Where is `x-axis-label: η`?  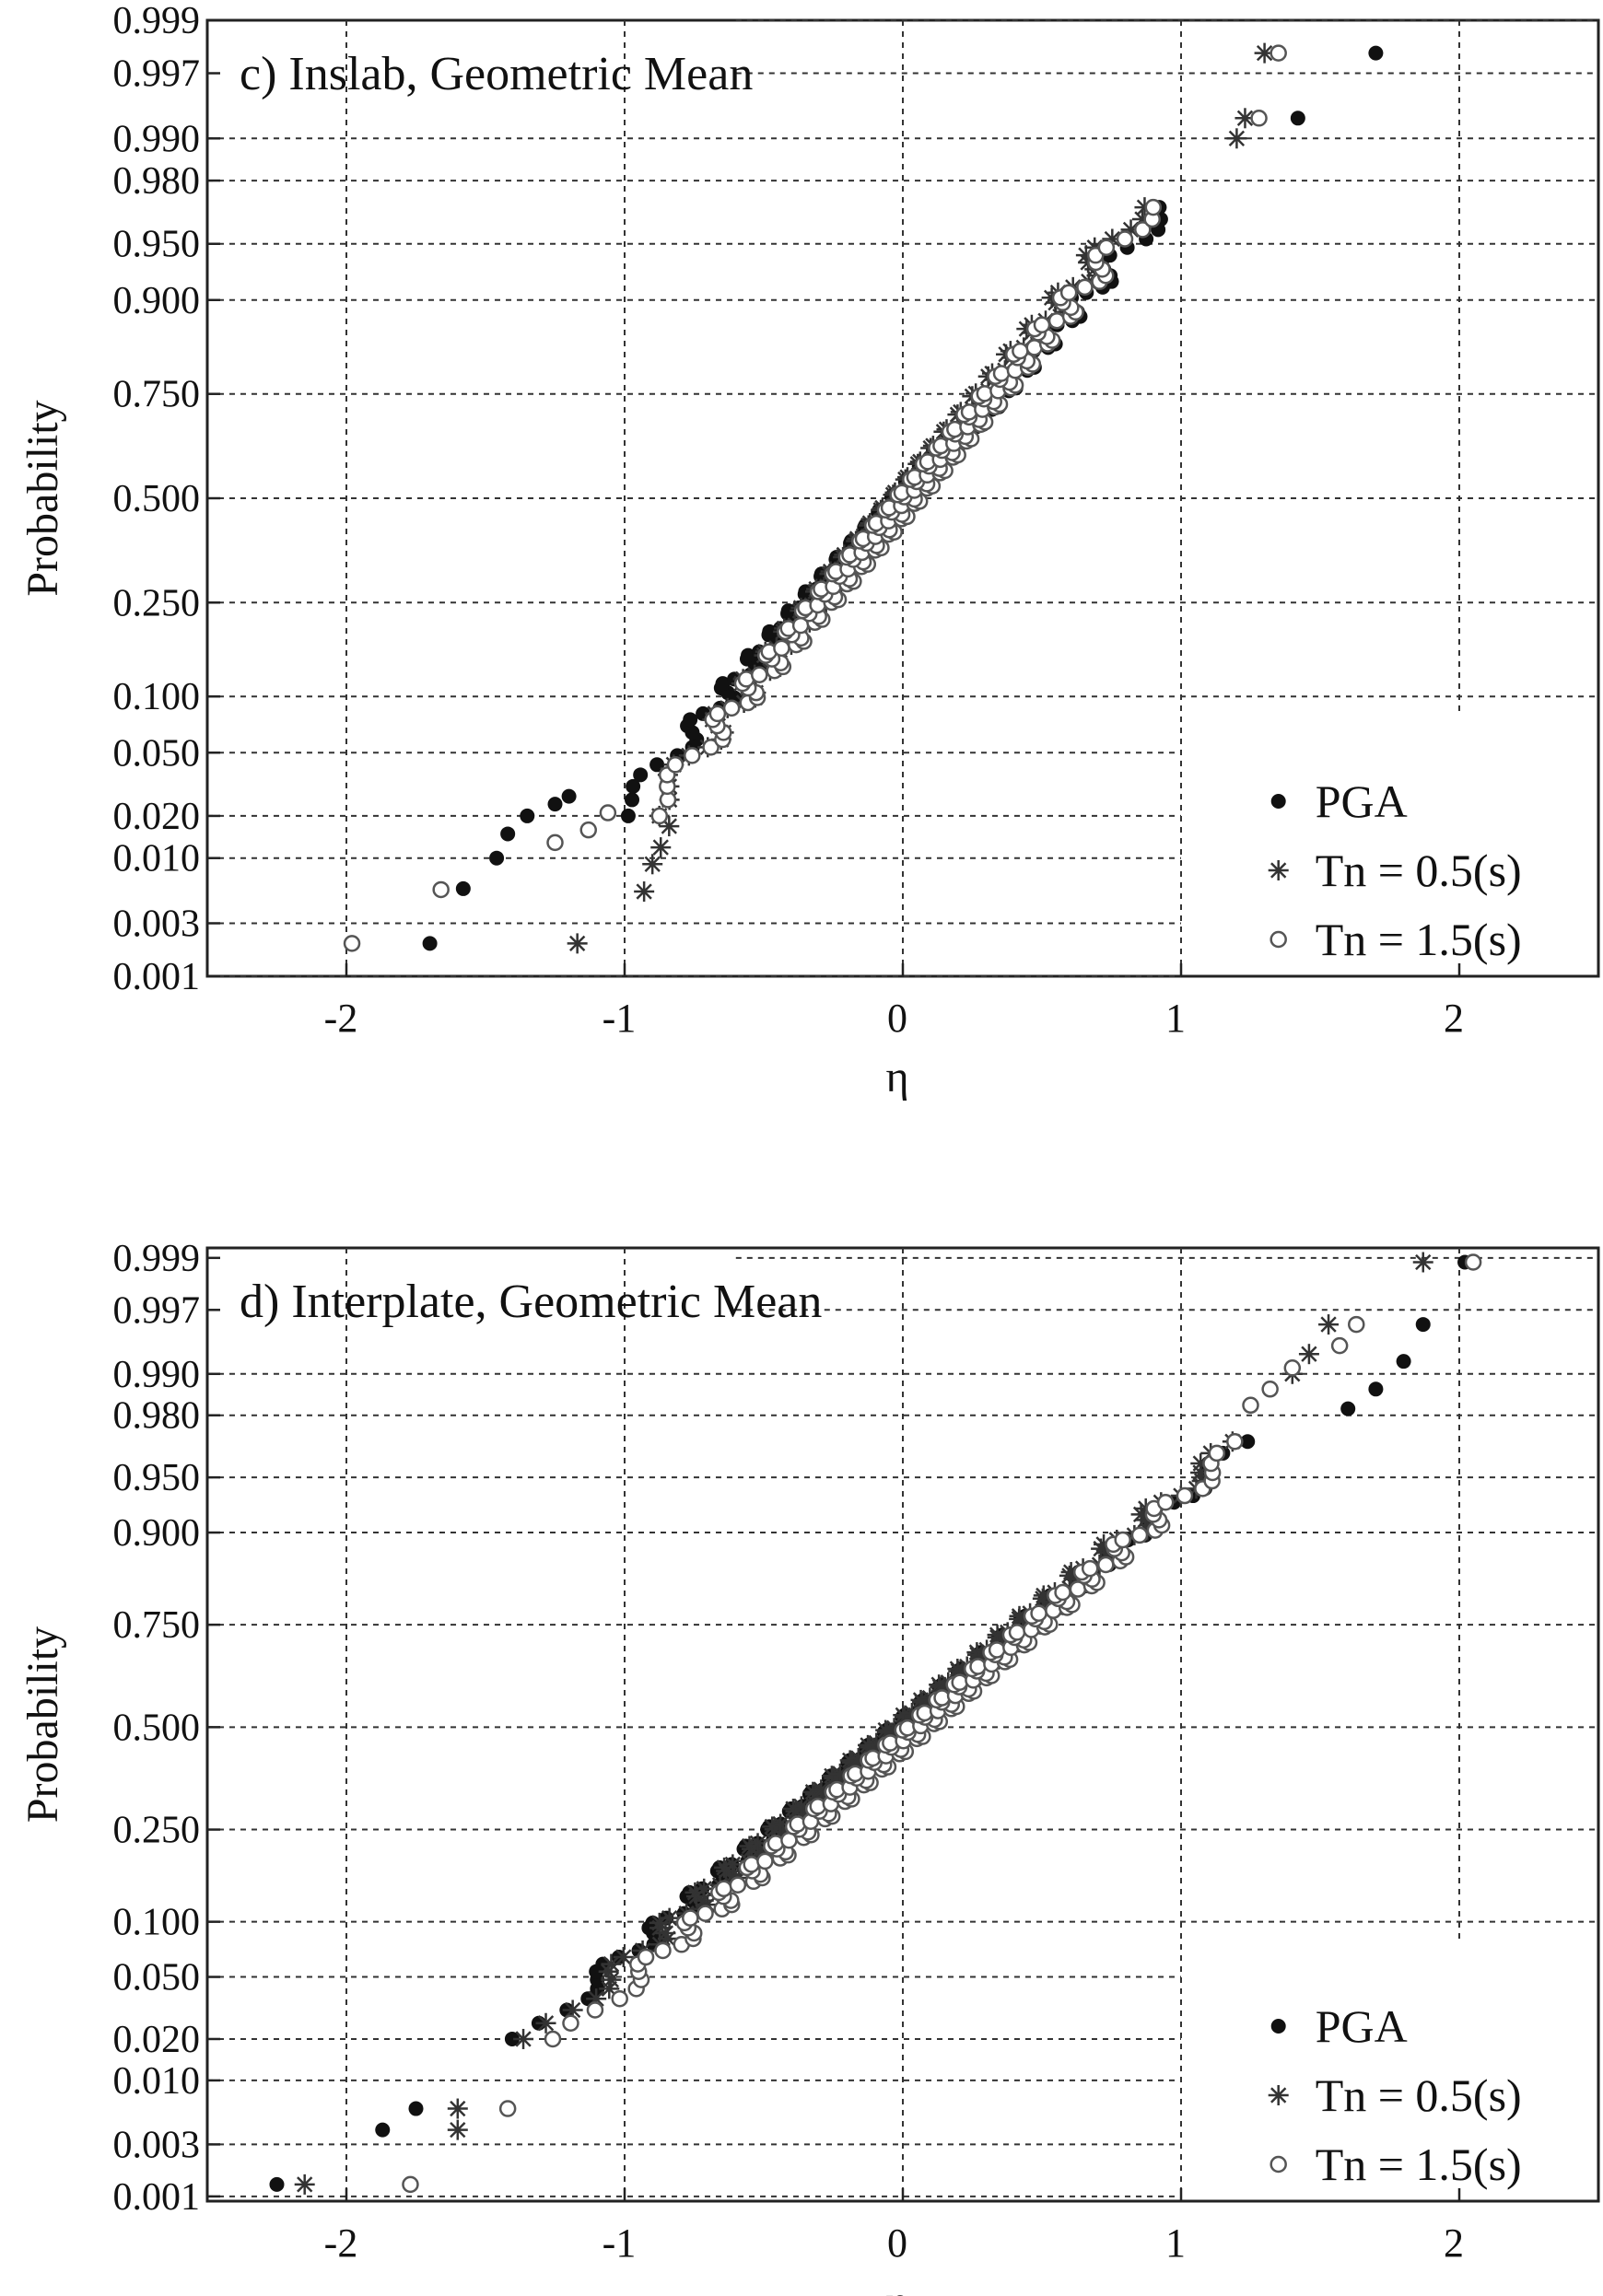
x-axis-label: η is located at coordinates (896, 1077).